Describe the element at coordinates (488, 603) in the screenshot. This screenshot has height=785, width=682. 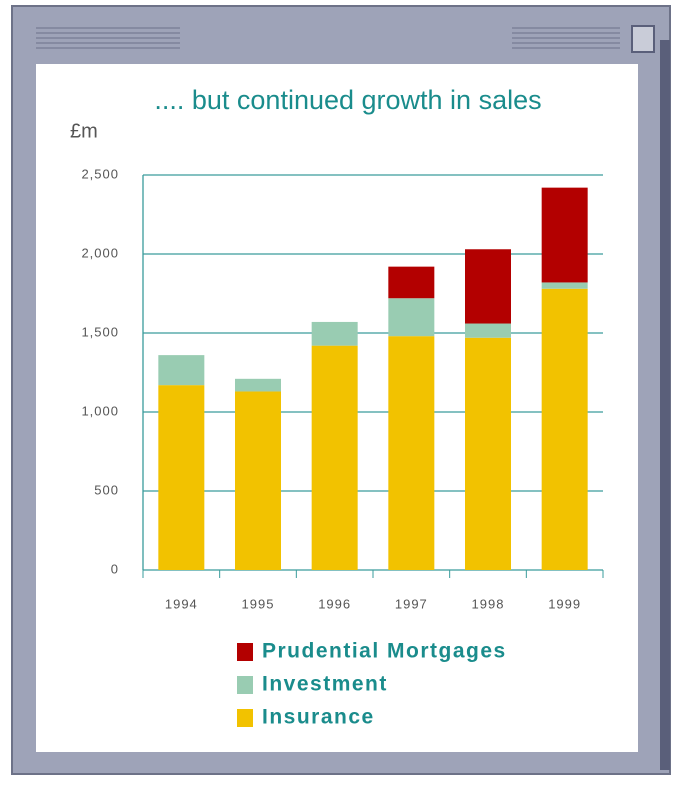
I see `x-tick-label: 1998` at that location.